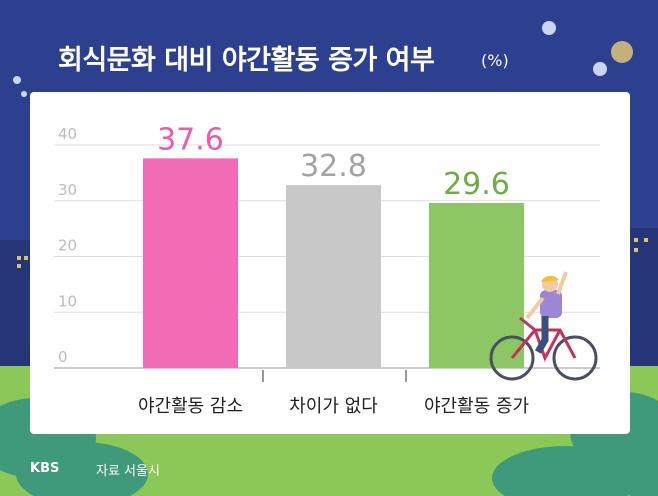  Describe the element at coordinates (45, 468) in the screenshot. I see `kbs-logo: KBS` at that location.